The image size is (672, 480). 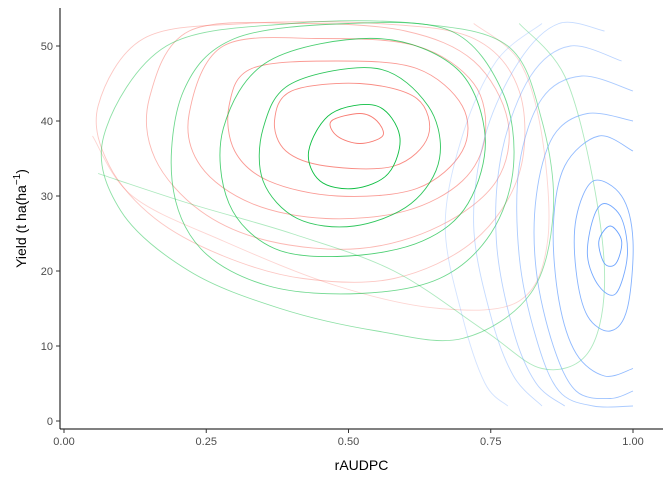 What do you see at coordinates (63, 442) in the screenshot?
I see `x-tick-label: 0.00` at bounding box center [63, 442].